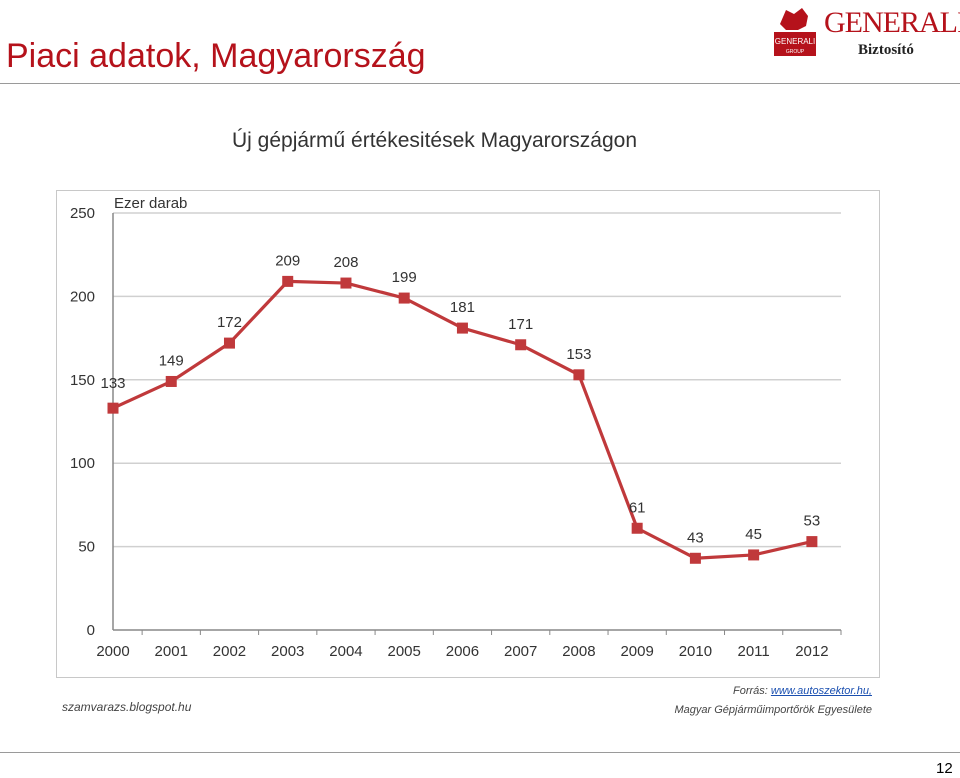 Image resolution: width=960 pixels, height=778 pixels. I want to click on source-line-1: Forrás: www.autoszektor.hu,, so click(738, 691).